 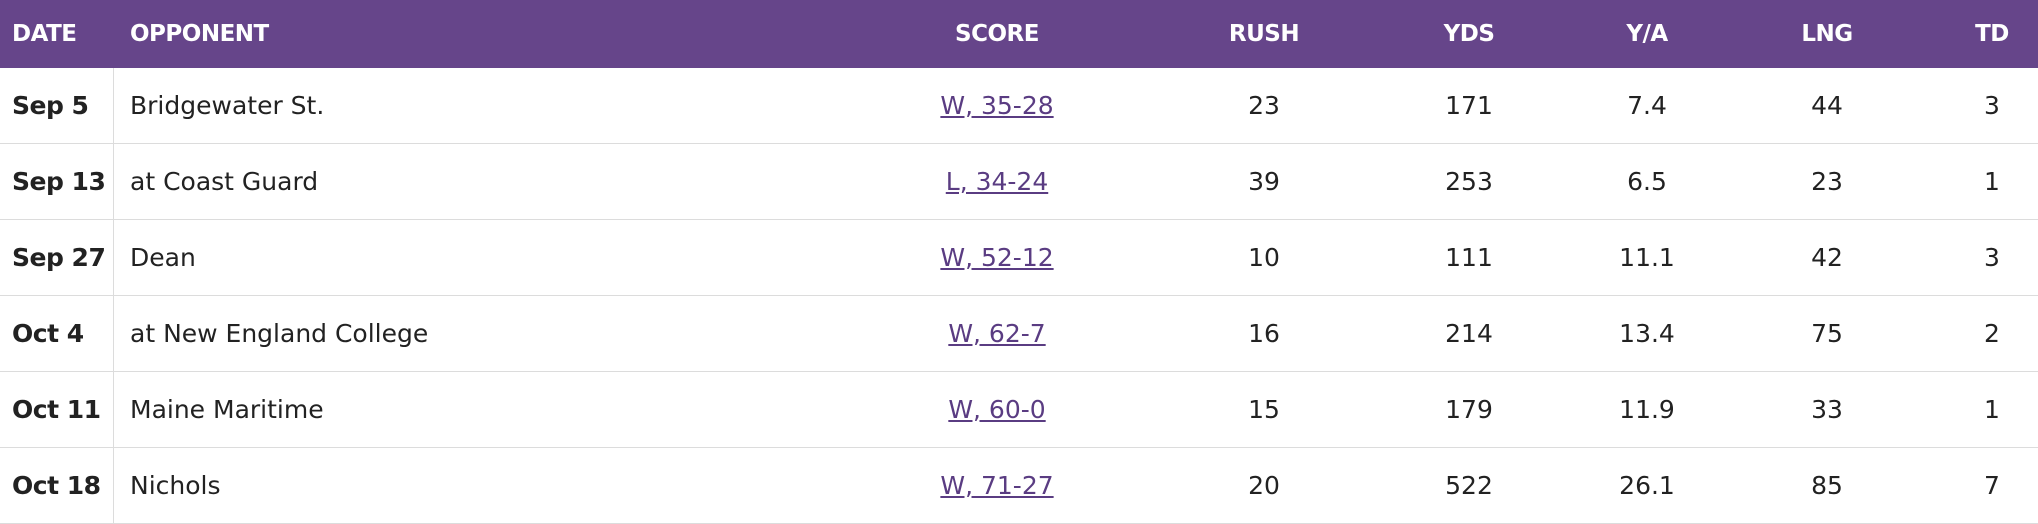 I want to click on table-row: Sep 13 at Coast Guard L, 34-24 39 253 6.5 23 1, so click(x=1019, y=182).